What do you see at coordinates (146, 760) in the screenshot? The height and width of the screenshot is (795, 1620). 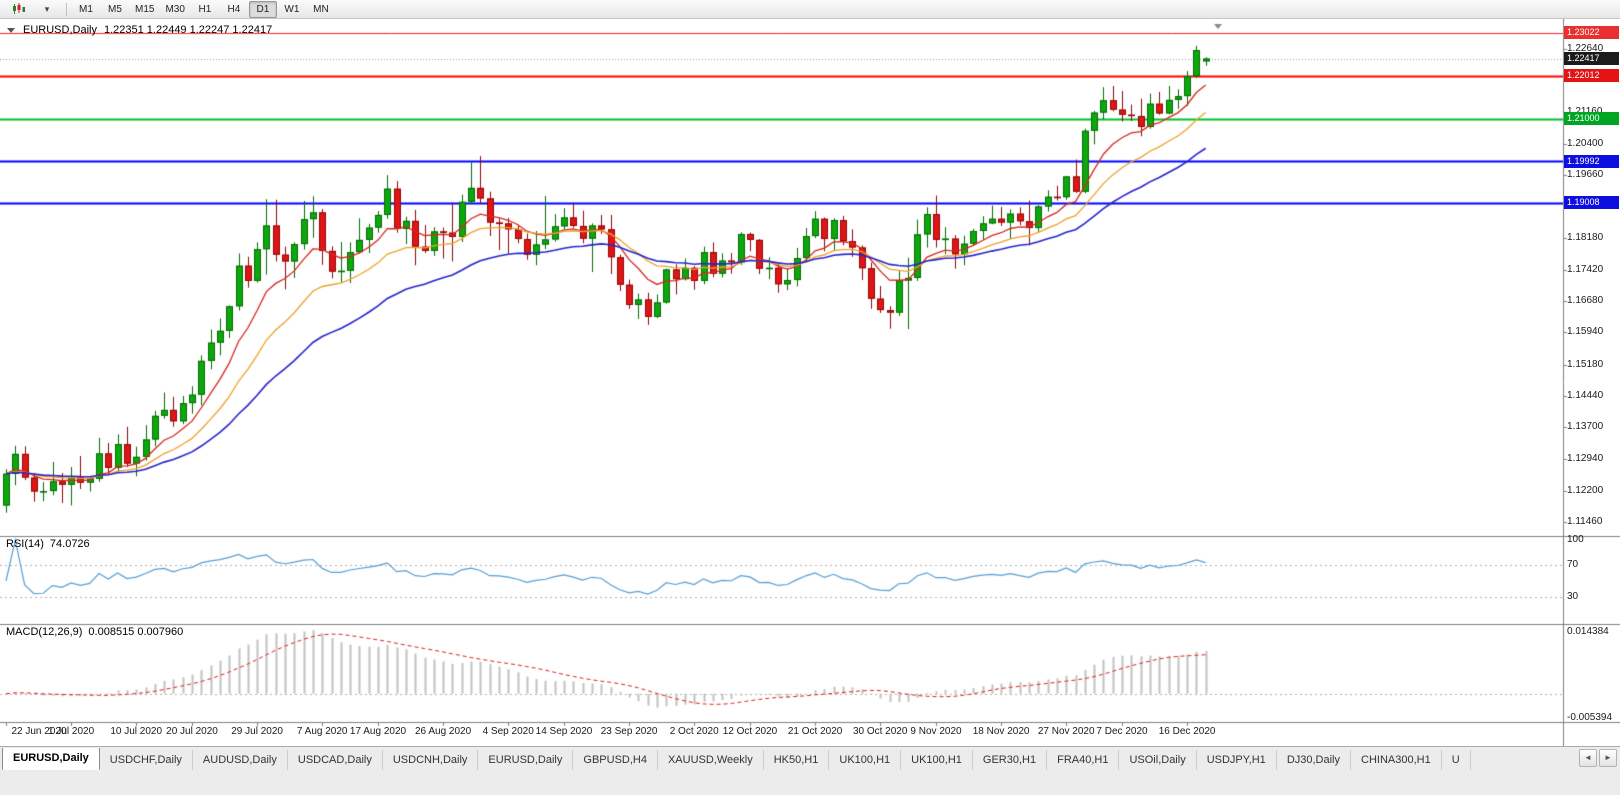 I see `chart-tab-usdchf-daily: USDCHF,Daily` at bounding box center [146, 760].